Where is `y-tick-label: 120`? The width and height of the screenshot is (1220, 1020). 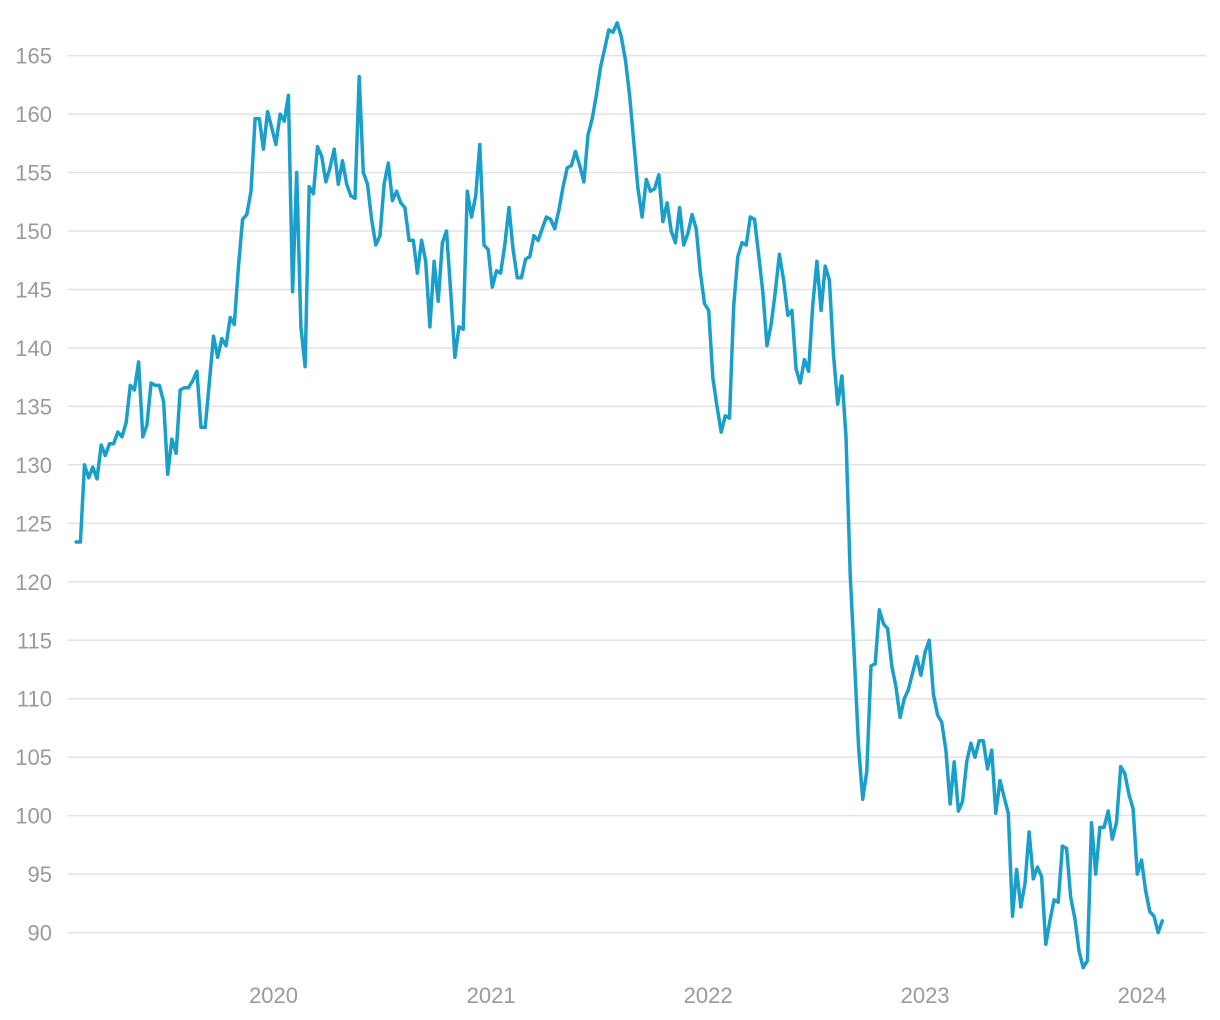
y-tick-label: 120 is located at coordinates (33, 582).